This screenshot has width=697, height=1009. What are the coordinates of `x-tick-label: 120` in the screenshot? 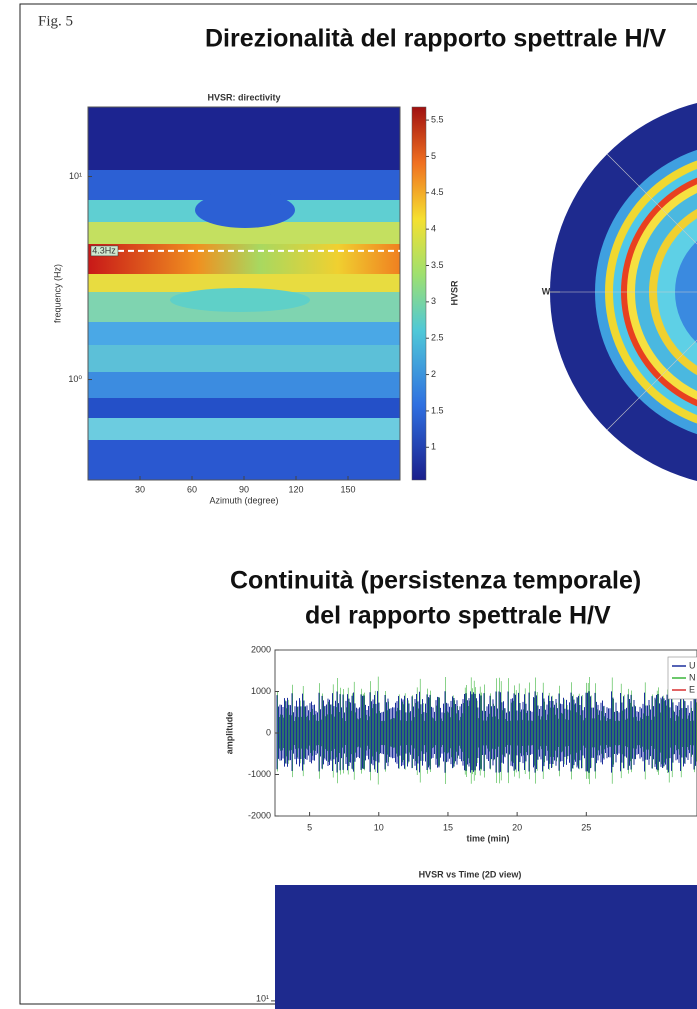 It's located at (295, 489).